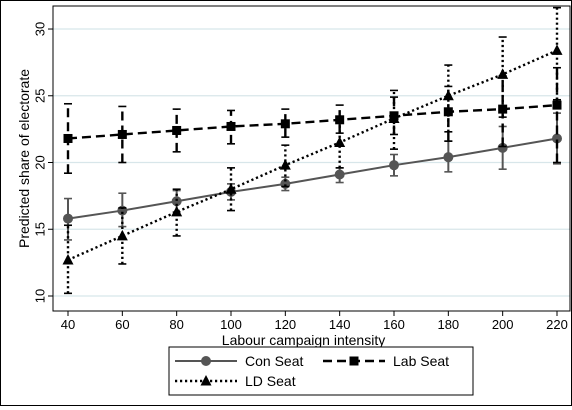 The width and height of the screenshot is (572, 410). What do you see at coordinates (24, 158) in the screenshot?
I see `y-axis-label: Predicted share of electorate` at bounding box center [24, 158].